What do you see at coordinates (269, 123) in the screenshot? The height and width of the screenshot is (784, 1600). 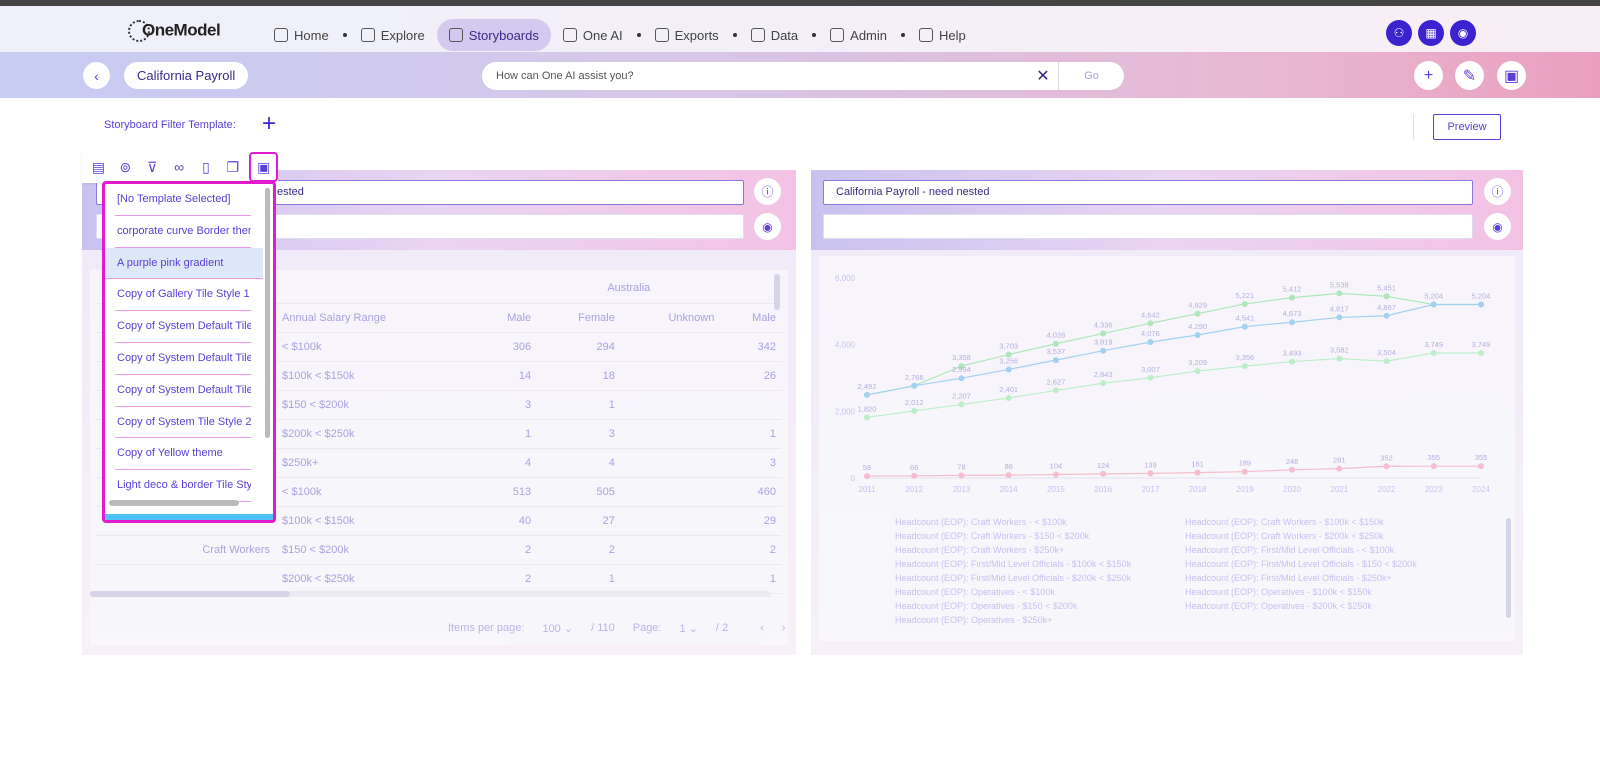 I see `add-filter-template-button: +` at bounding box center [269, 123].